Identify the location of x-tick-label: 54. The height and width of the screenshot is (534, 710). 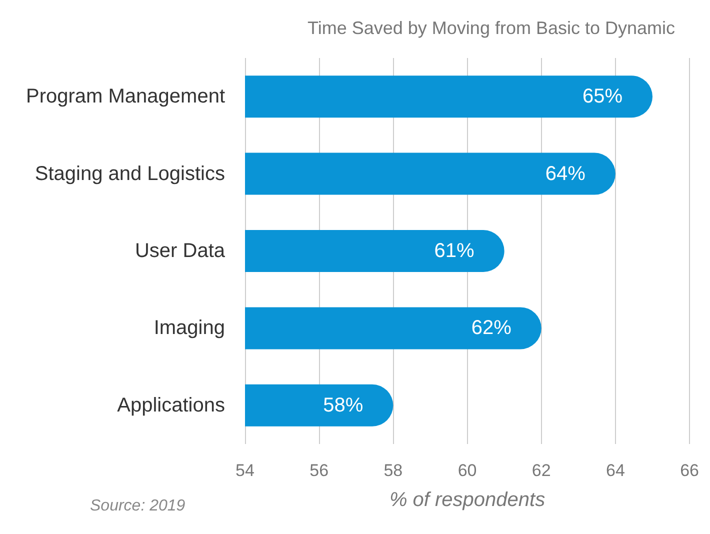
(245, 470).